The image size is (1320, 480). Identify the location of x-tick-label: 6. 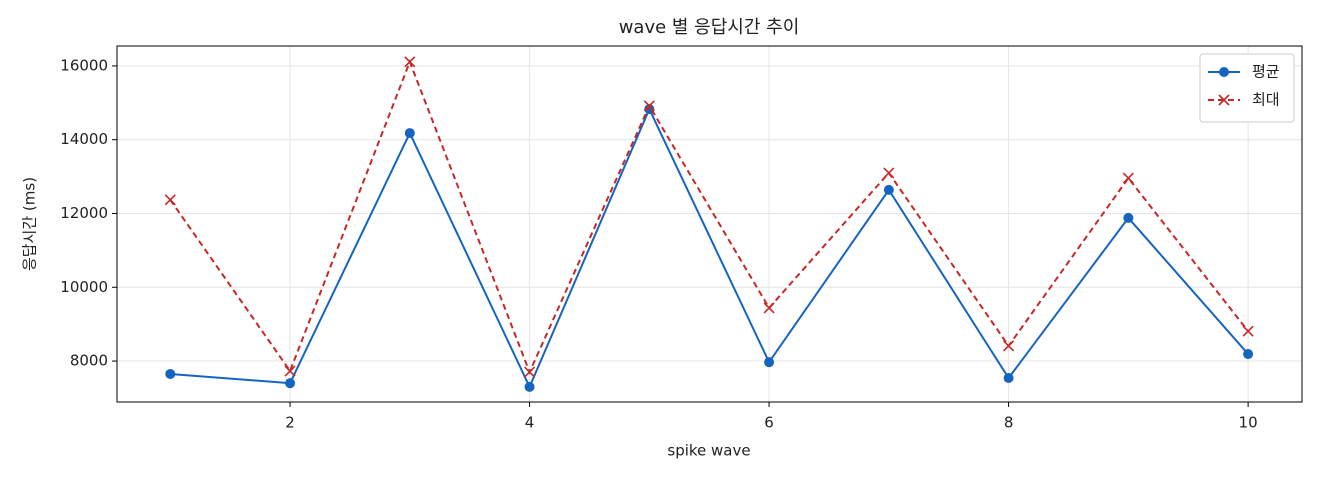
(769, 423).